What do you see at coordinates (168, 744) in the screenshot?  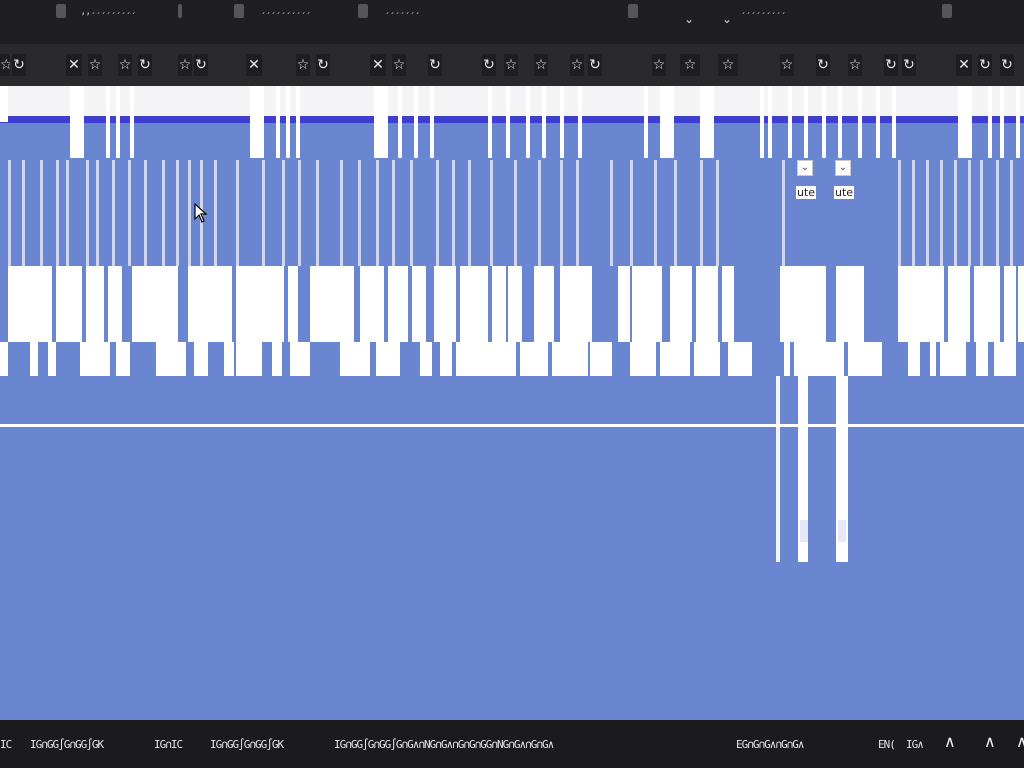 I see `taskbar-item: IG∩IC` at bounding box center [168, 744].